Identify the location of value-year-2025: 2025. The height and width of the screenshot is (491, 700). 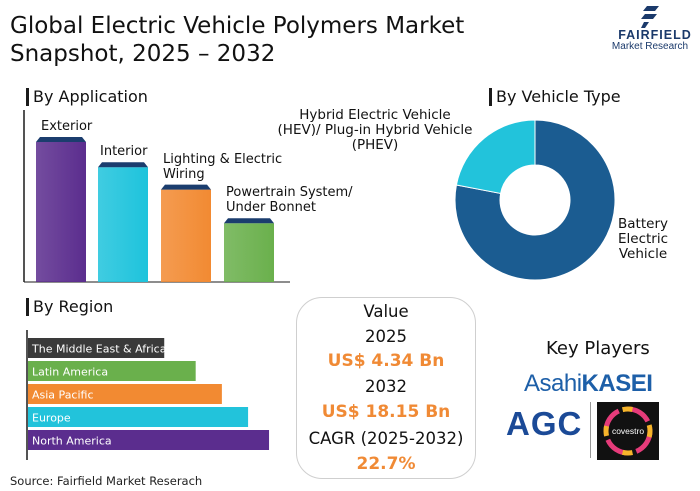
(386, 336).